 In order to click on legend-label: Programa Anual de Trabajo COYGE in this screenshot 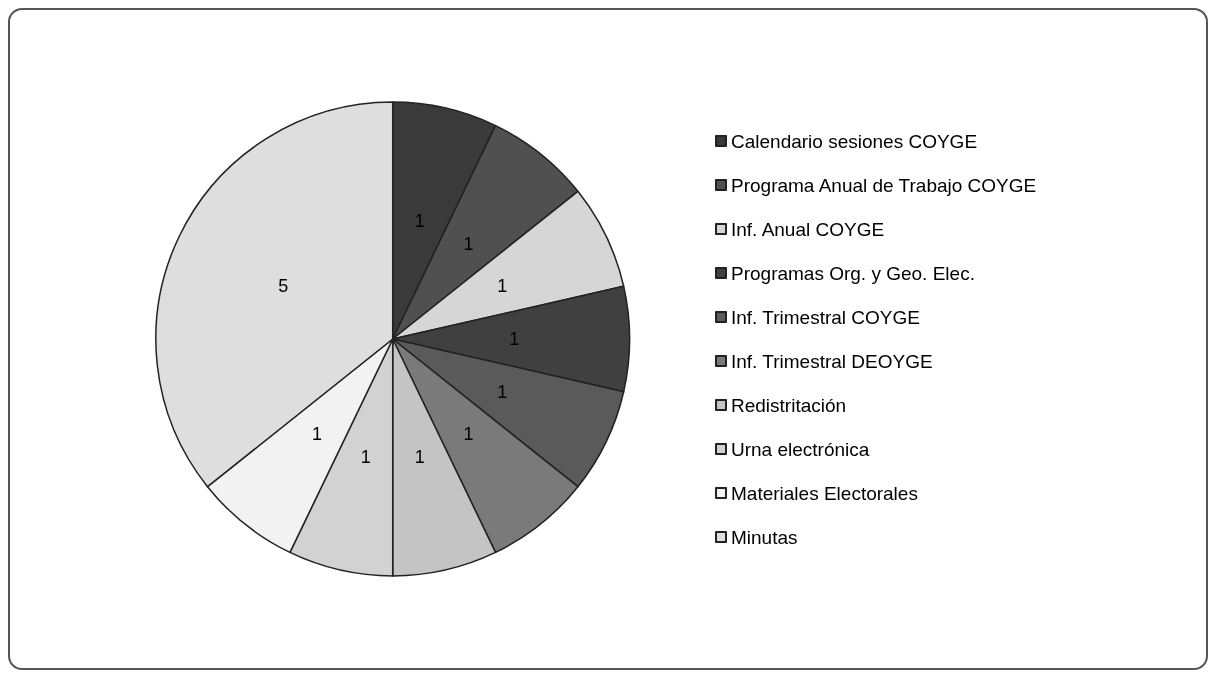, I will do `click(884, 185)`.